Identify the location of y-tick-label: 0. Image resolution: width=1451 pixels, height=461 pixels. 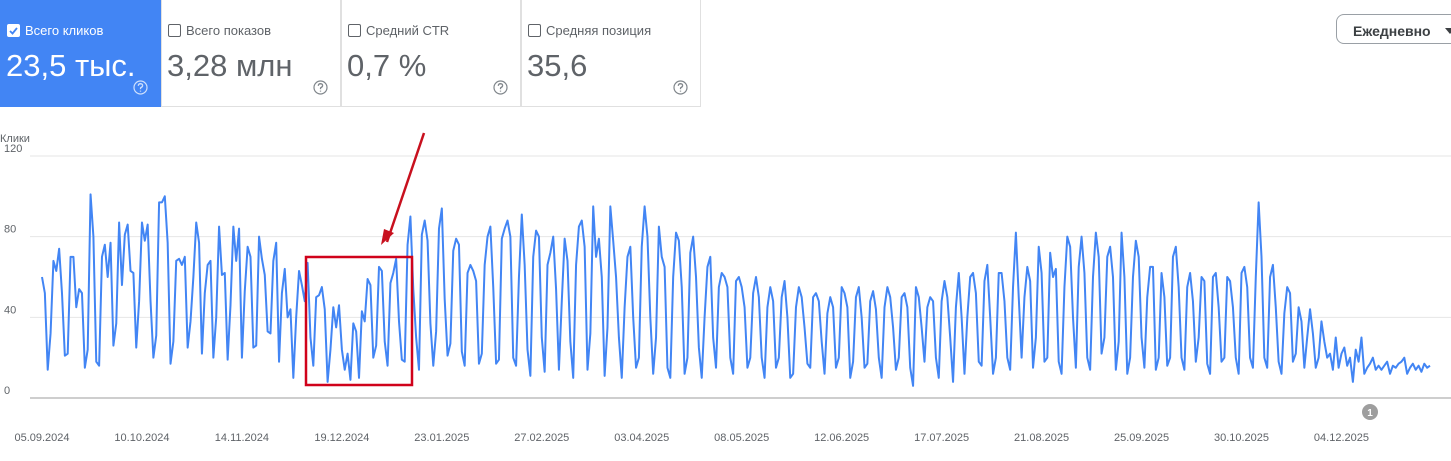
(7, 391).